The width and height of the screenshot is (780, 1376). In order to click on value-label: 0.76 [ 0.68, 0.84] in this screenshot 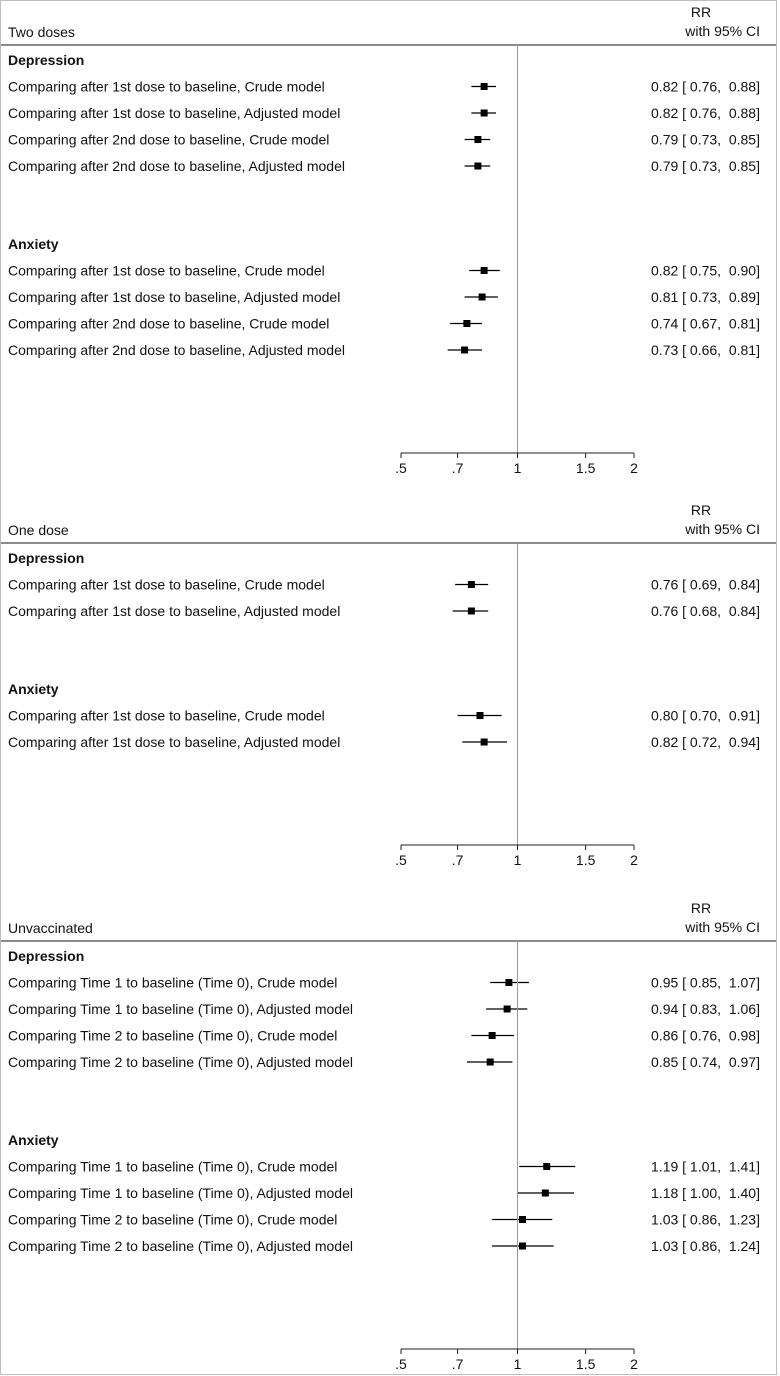, I will do `click(705, 611)`.